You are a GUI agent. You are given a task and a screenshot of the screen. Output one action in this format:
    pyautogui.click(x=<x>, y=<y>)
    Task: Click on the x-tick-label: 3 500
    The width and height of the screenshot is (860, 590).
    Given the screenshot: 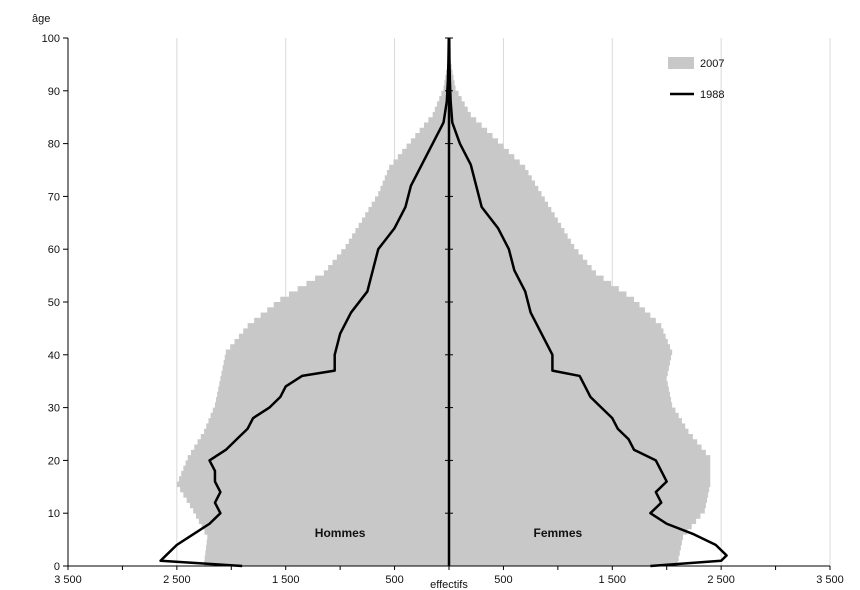 What is the action you would take?
    pyautogui.click(x=830, y=580)
    